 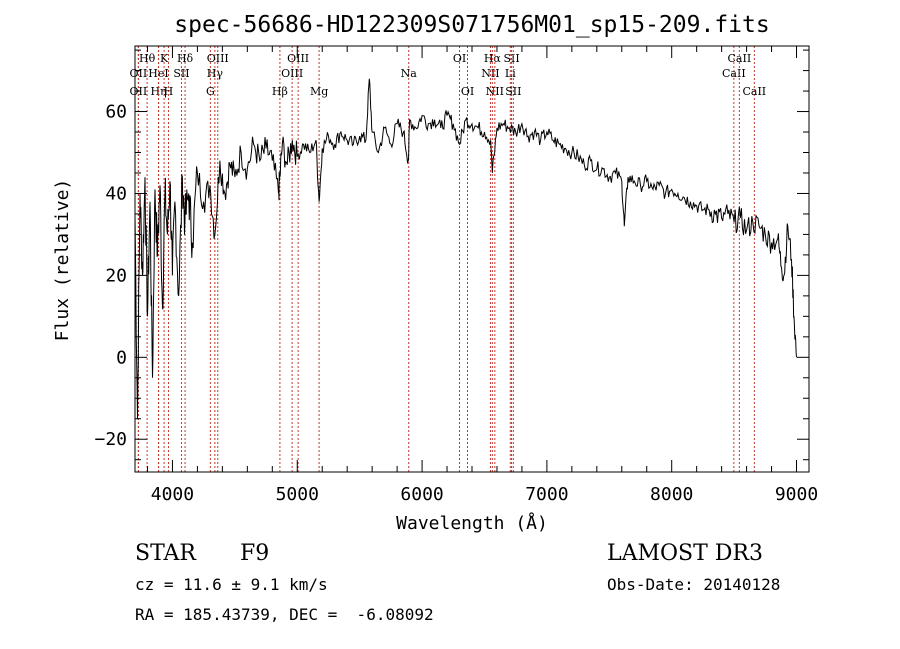 I want to click on line-marker-label-21: NII, so click(x=495, y=91).